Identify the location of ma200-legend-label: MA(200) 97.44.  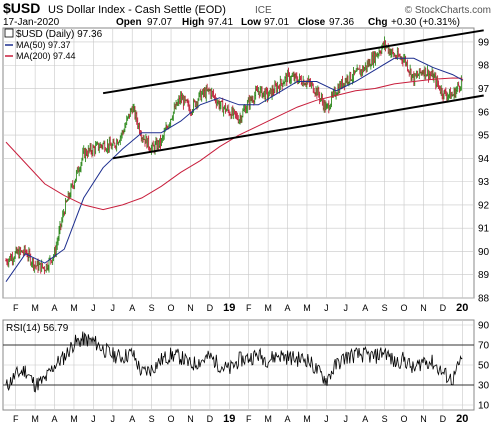
(46, 56).